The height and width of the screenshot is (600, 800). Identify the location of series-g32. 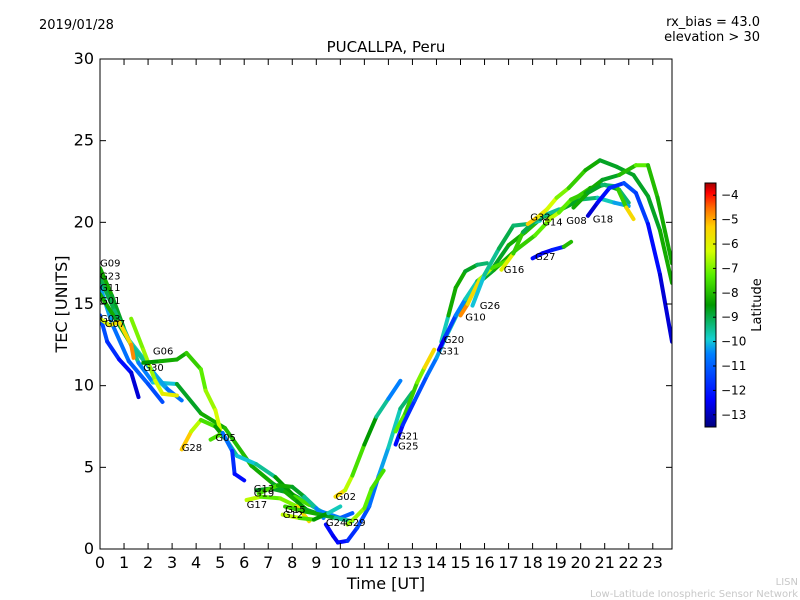
(598, 221).